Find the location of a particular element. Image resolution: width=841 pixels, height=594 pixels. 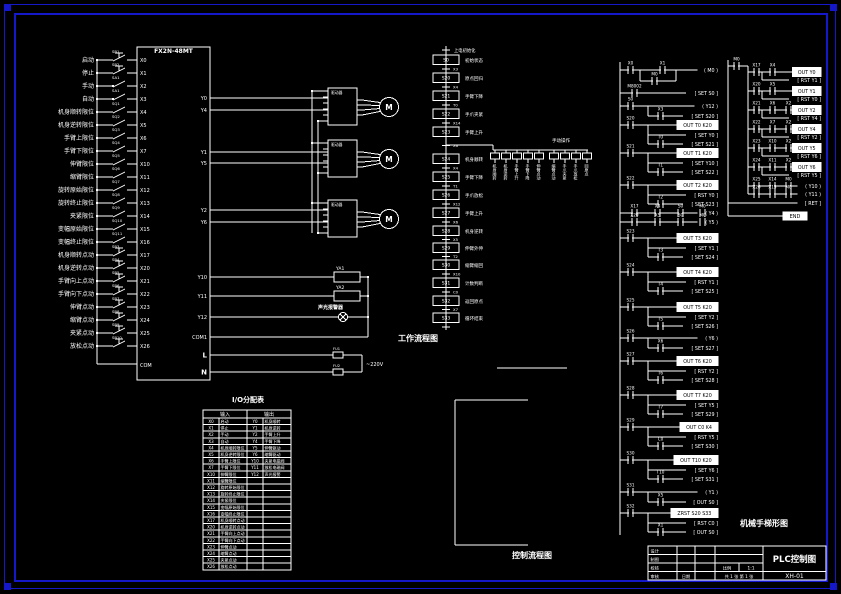

sfc-transition-label: X10 is located at coordinates (457, 274).